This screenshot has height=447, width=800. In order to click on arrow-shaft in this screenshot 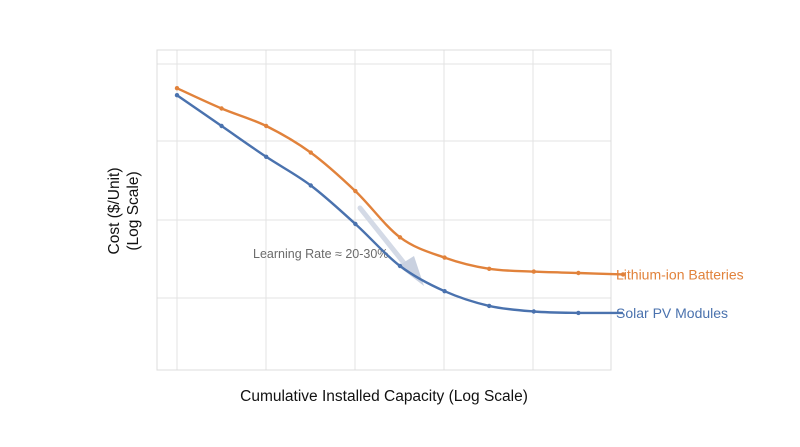, I will do `click(384, 238)`.